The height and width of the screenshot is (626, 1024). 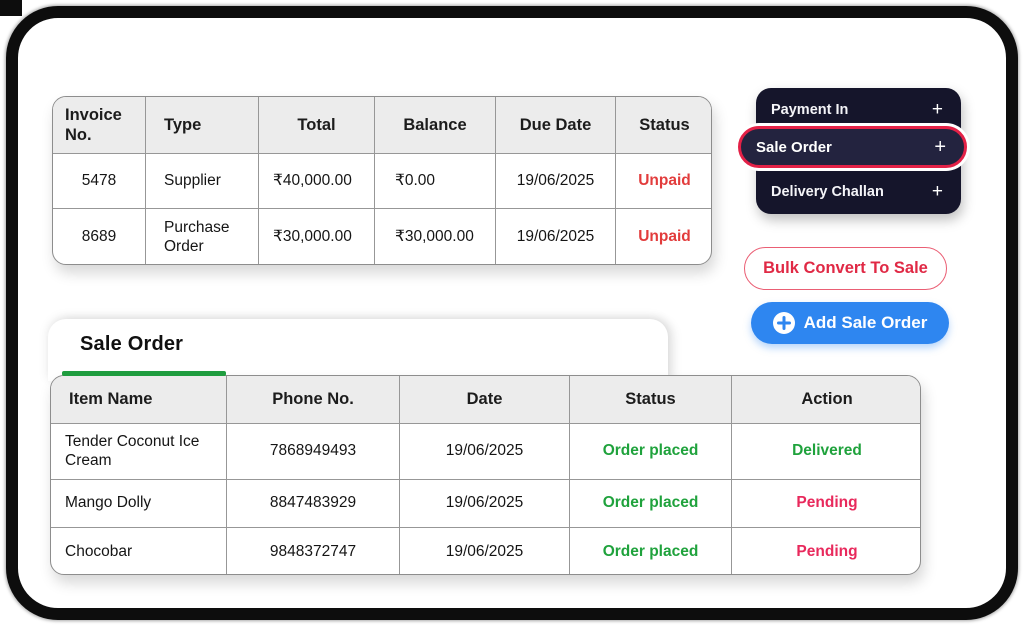 I want to click on sale-table-header-phone: Phone No., so click(x=313, y=400).